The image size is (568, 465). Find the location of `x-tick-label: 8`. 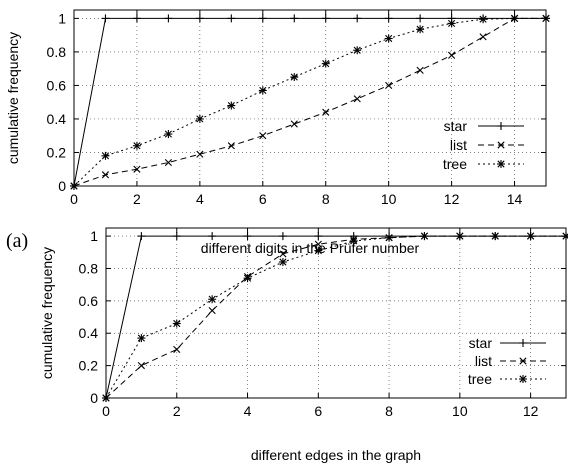

x-tick-label: 8 is located at coordinates (326, 199).